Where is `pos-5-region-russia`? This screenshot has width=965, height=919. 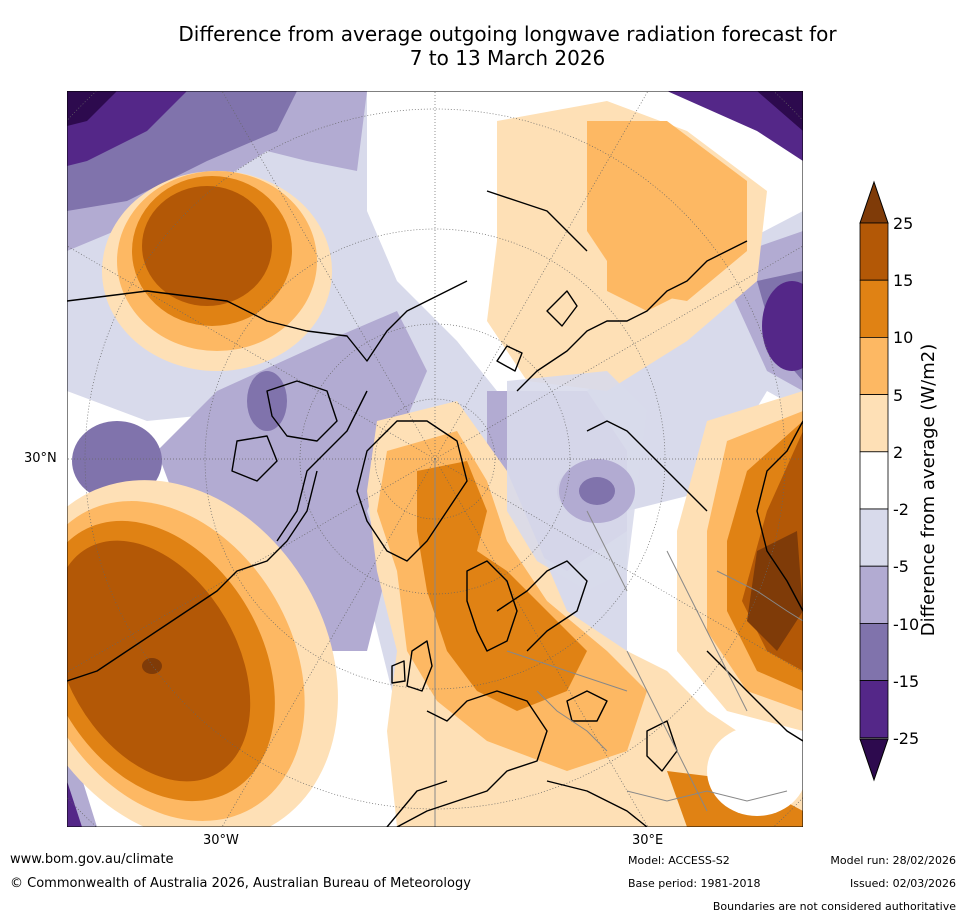
pos-5-region-russia is located at coordinates (657, 271).